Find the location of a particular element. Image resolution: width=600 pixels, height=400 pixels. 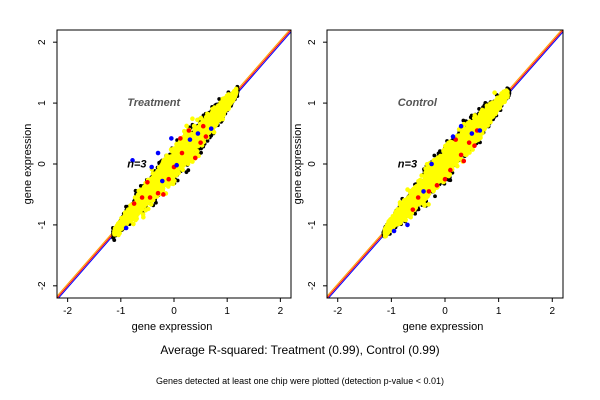

x-tick-label: 2 is located at coordinates (281, 311).